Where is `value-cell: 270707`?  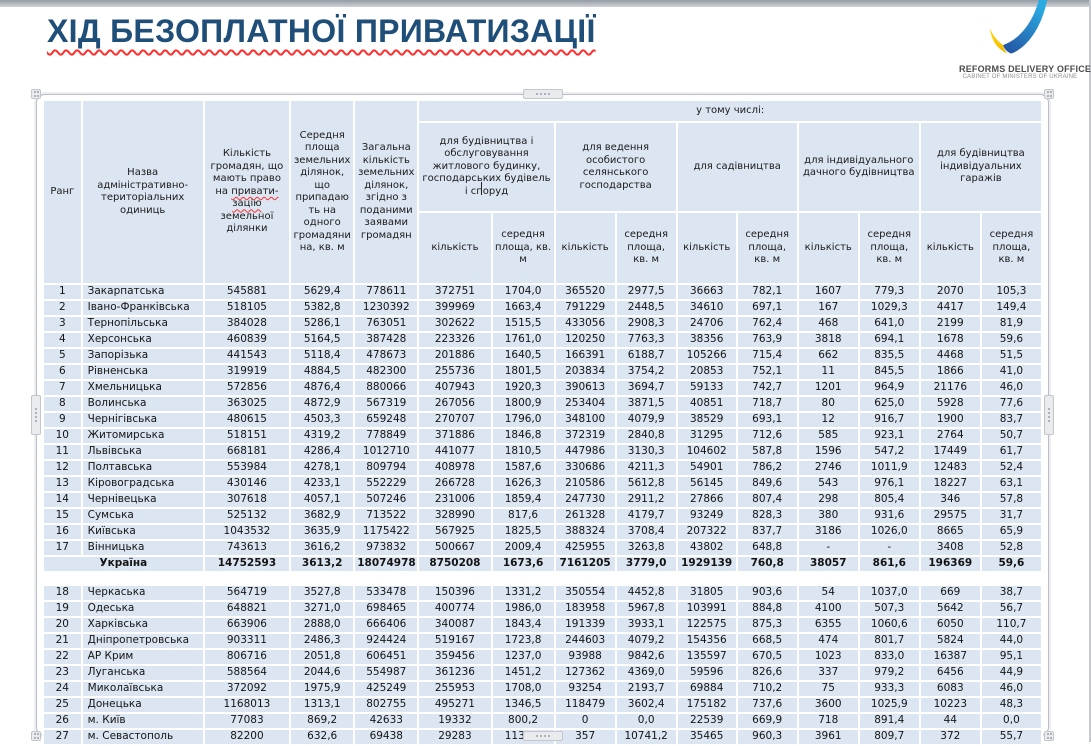
value-cell: 270707 is located at coordinates (455, 420).